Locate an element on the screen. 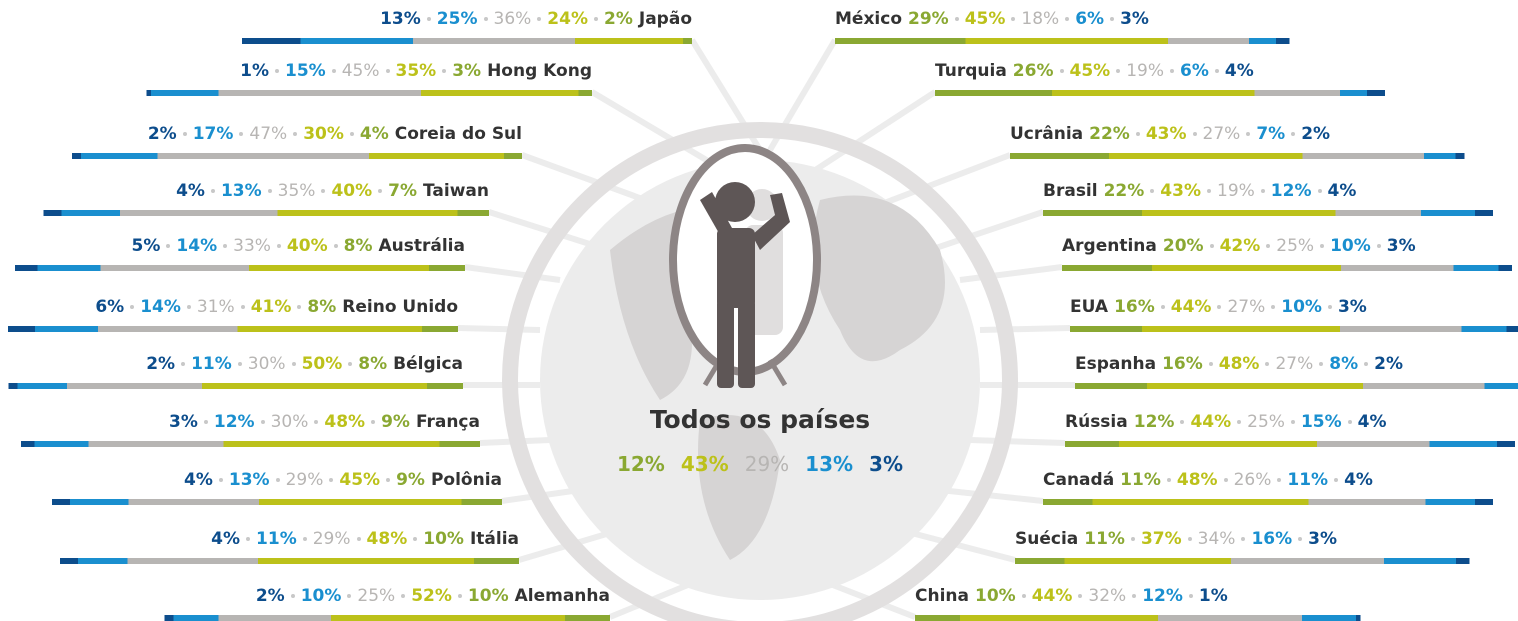 The height and width of the screenshot is (621, 1518). row-label: 1% 15% 45% 35% 3% Hong Kong is located at coordinates (416, 71).